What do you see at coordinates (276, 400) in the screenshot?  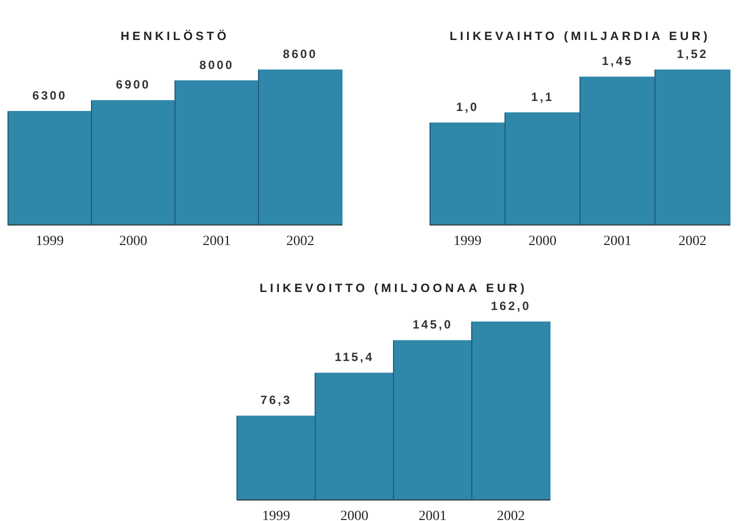 I see `data-label: 76,3` at bounding box center [276, 400].